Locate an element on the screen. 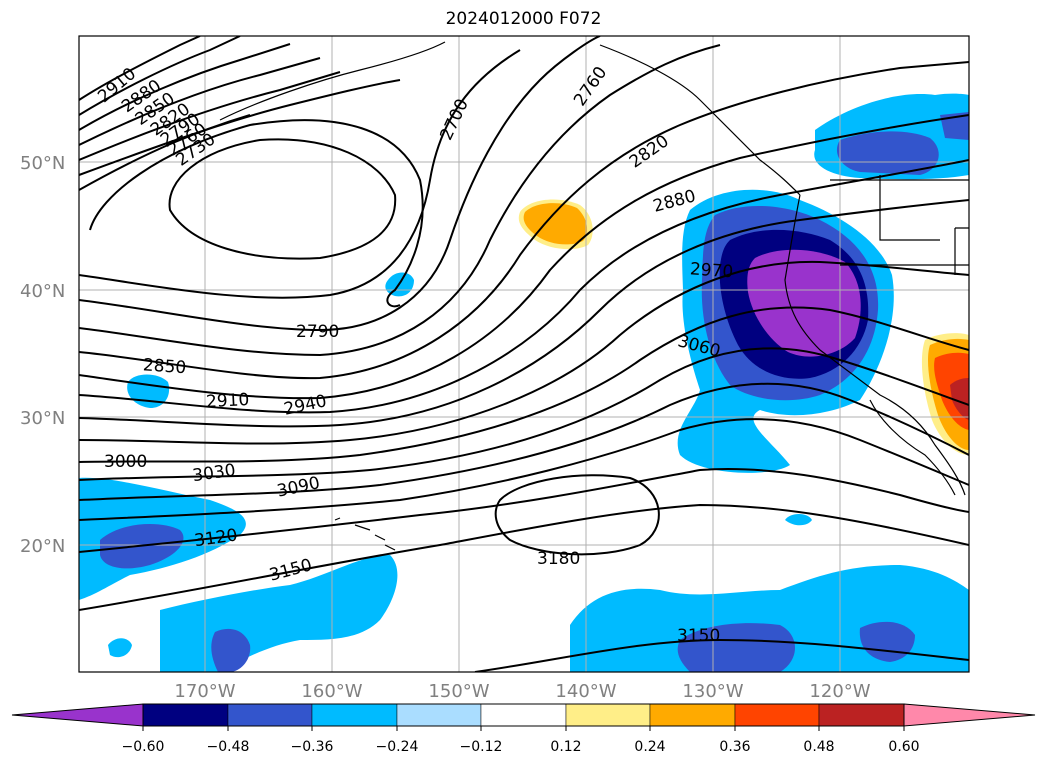 The width and height of the screenshot is (1047, 765). lon-label: 160°W is located at coordinates (331, 691).